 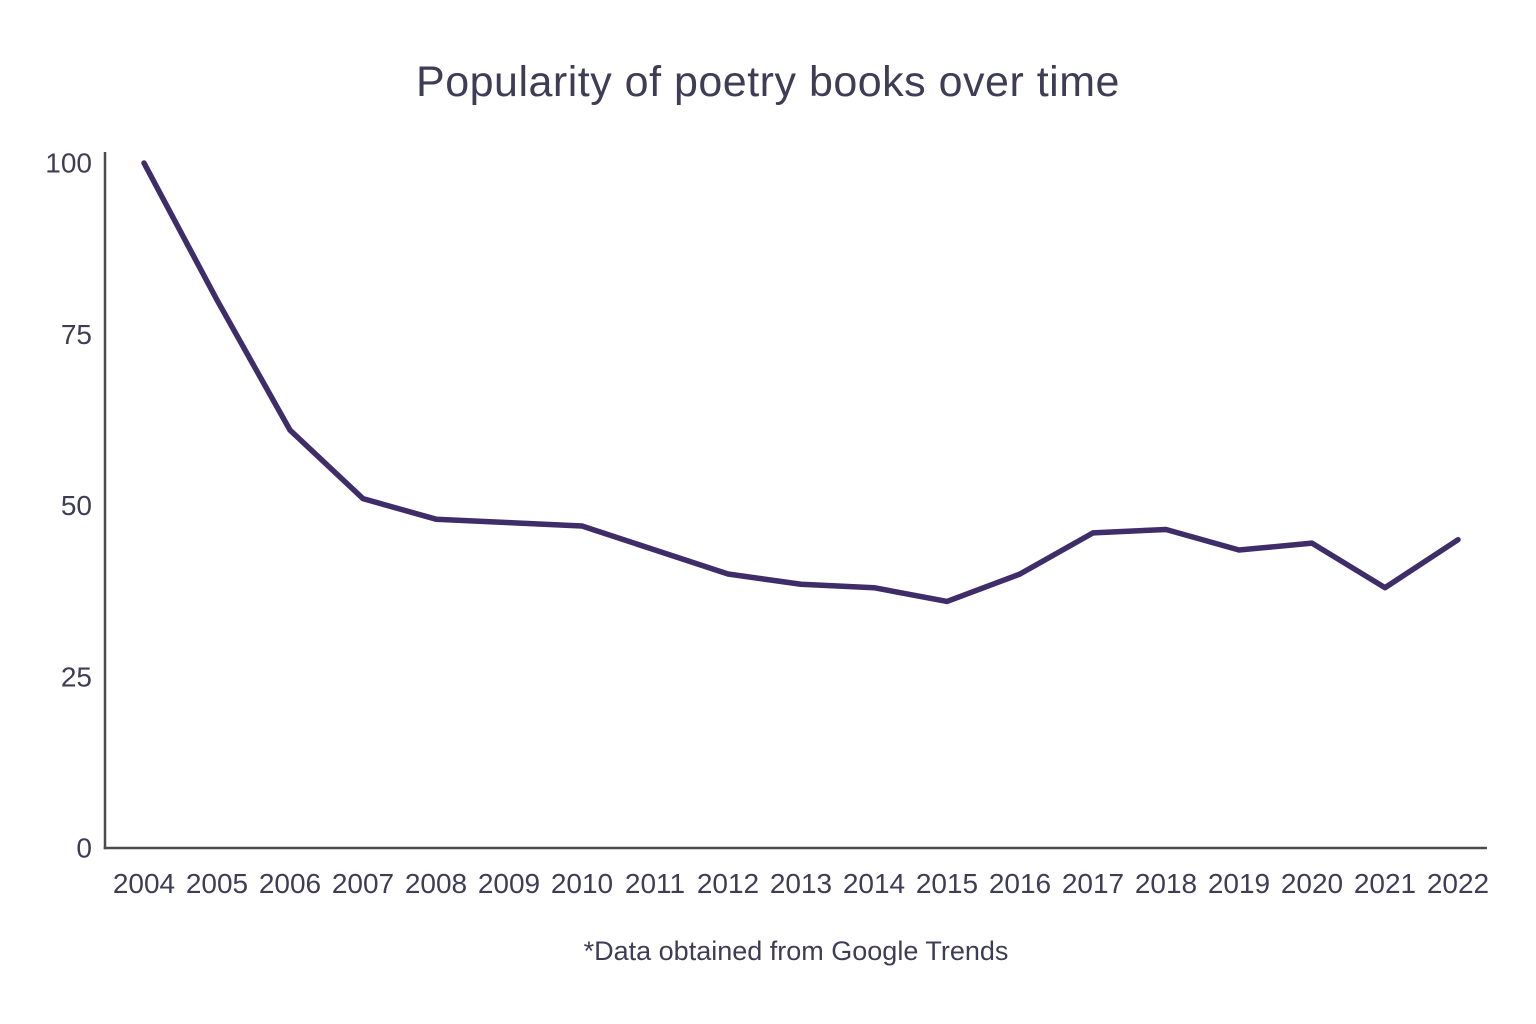 What do you see at coordinates (509, 883) in the screenshot?
I see `x-tick-label: 2009` at bounding box center [509, 883].